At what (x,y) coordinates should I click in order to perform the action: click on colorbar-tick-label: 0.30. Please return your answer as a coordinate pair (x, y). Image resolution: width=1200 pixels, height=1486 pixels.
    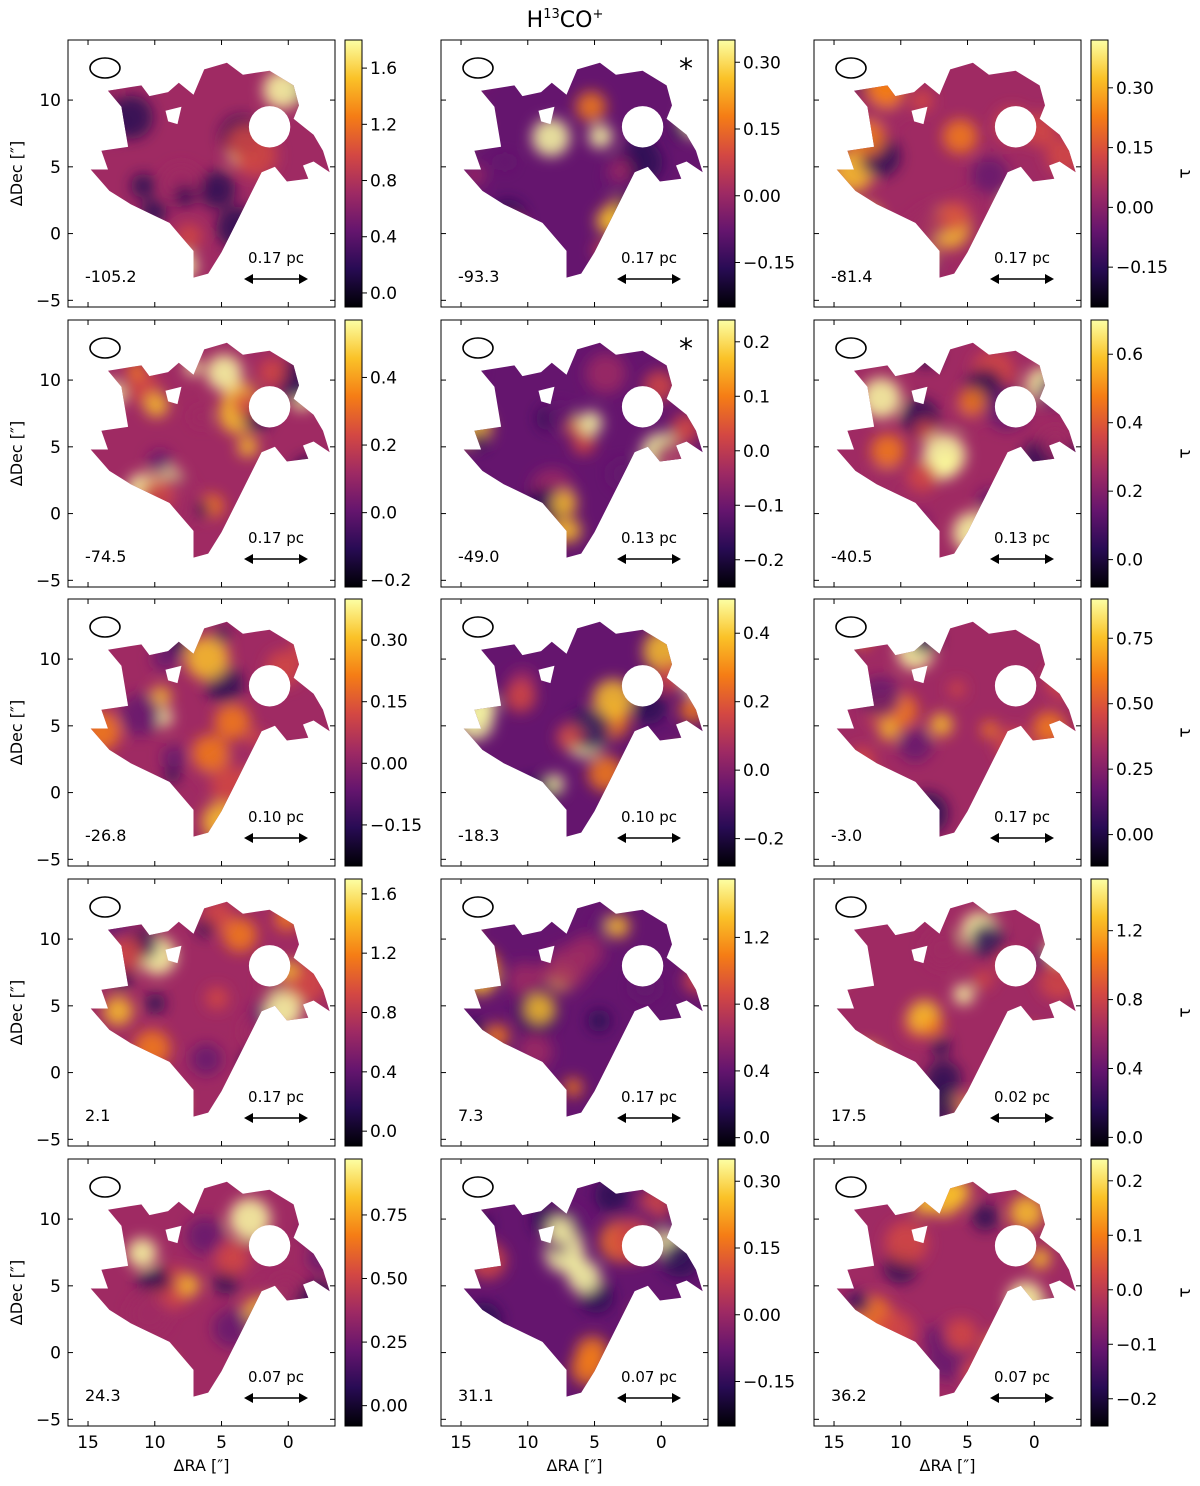
    Looking at the image, I should click on (762, 63).